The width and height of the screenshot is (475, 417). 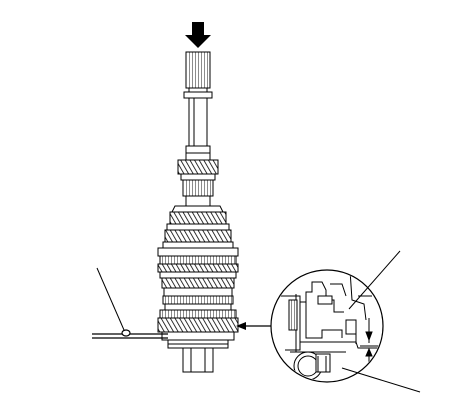 I want to click on detail-upper-leader, so click(x=374, y=280).